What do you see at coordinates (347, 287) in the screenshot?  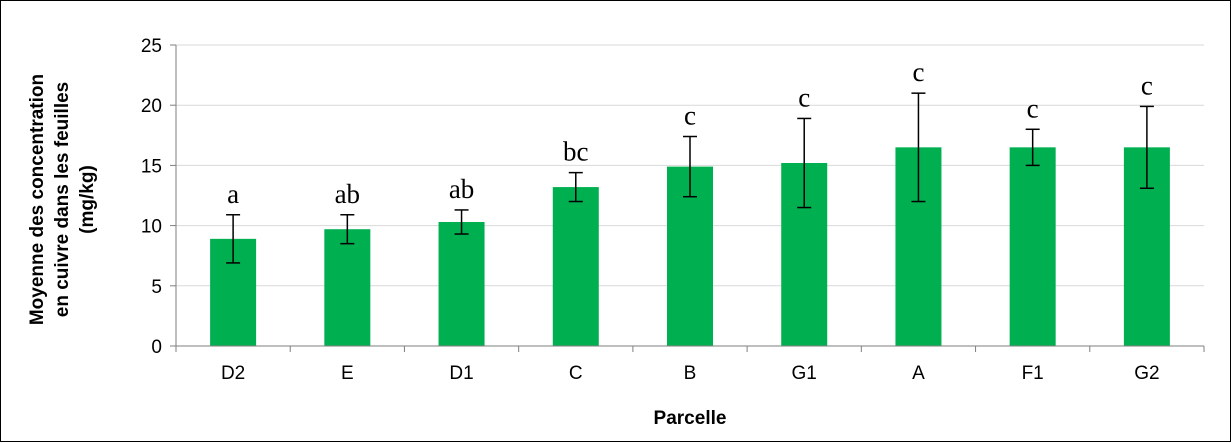 I see `bar-E` at bounding box center [347, 287].